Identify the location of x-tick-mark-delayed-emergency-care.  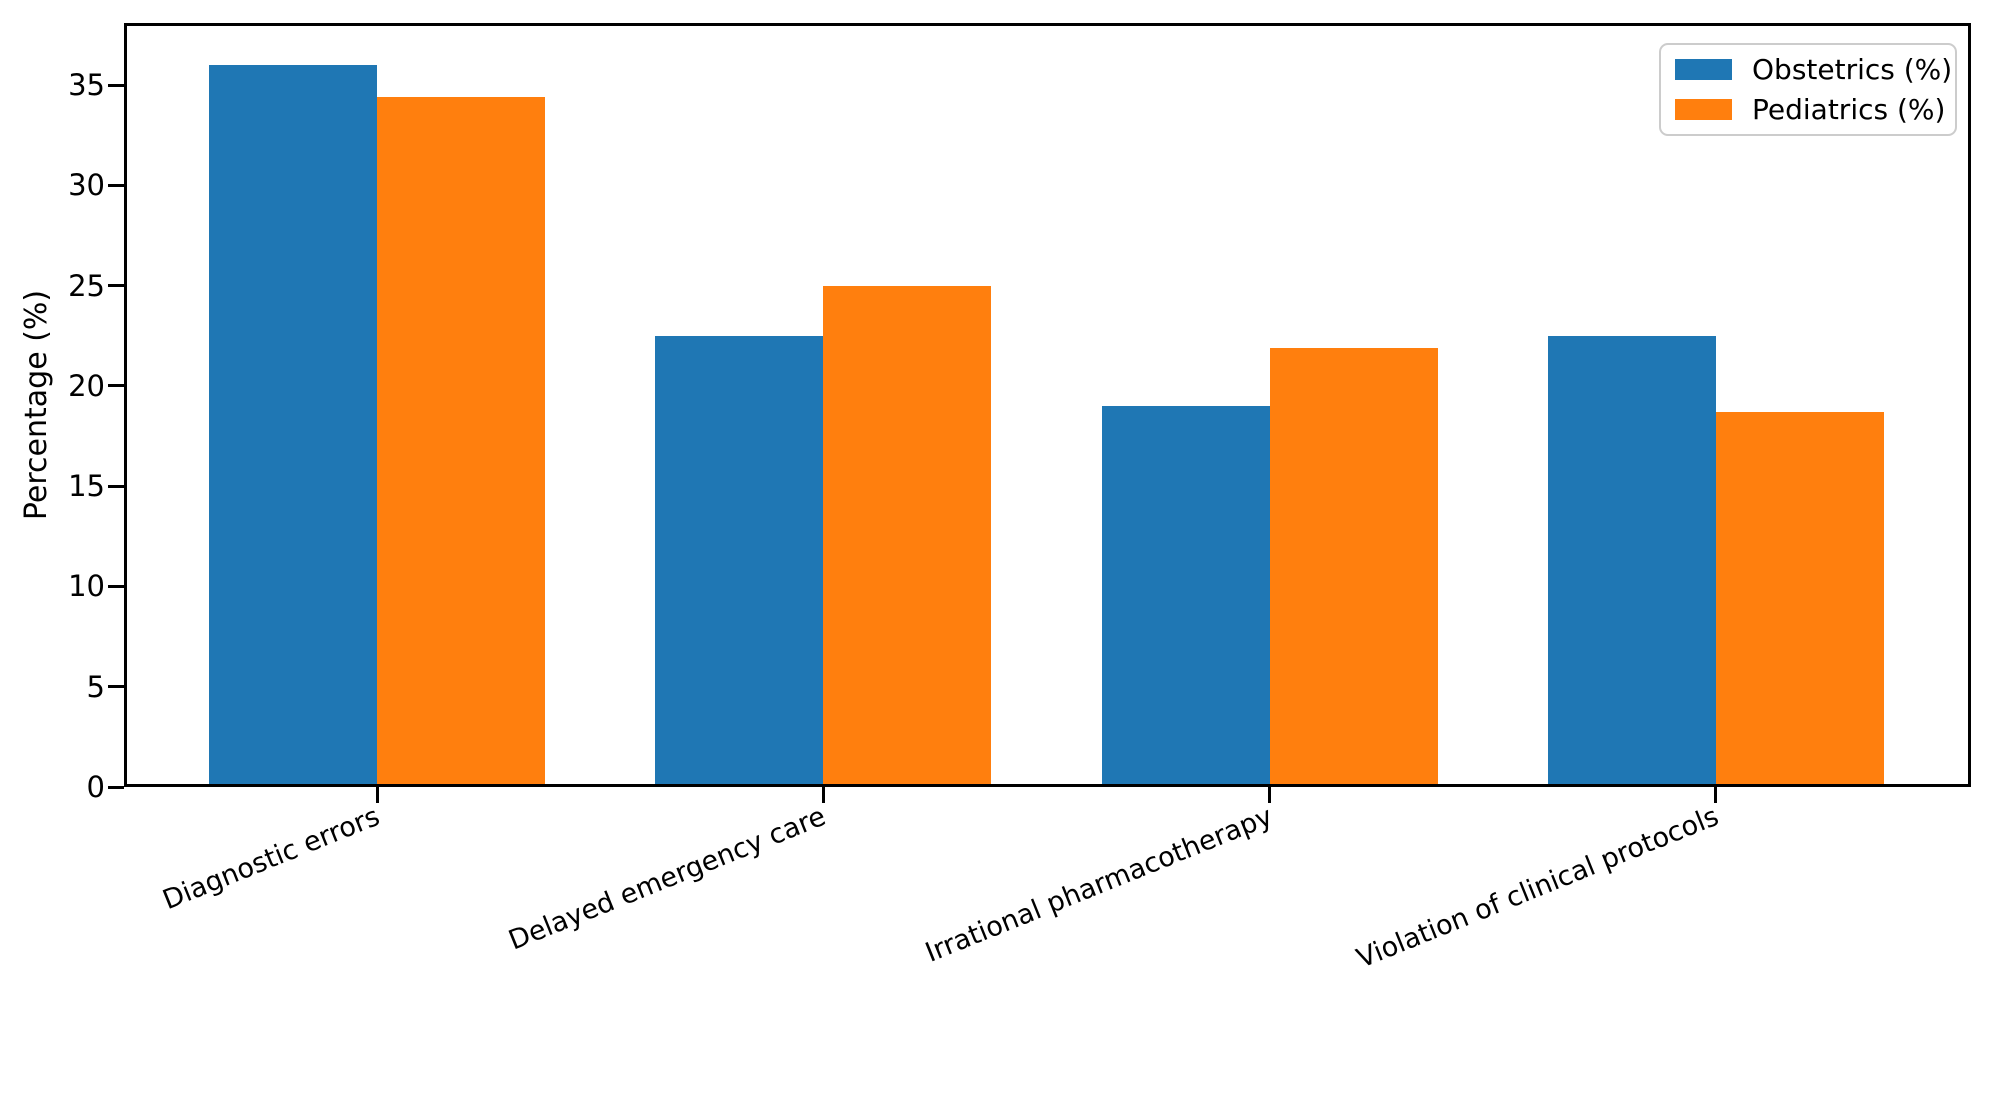
(823, 795).